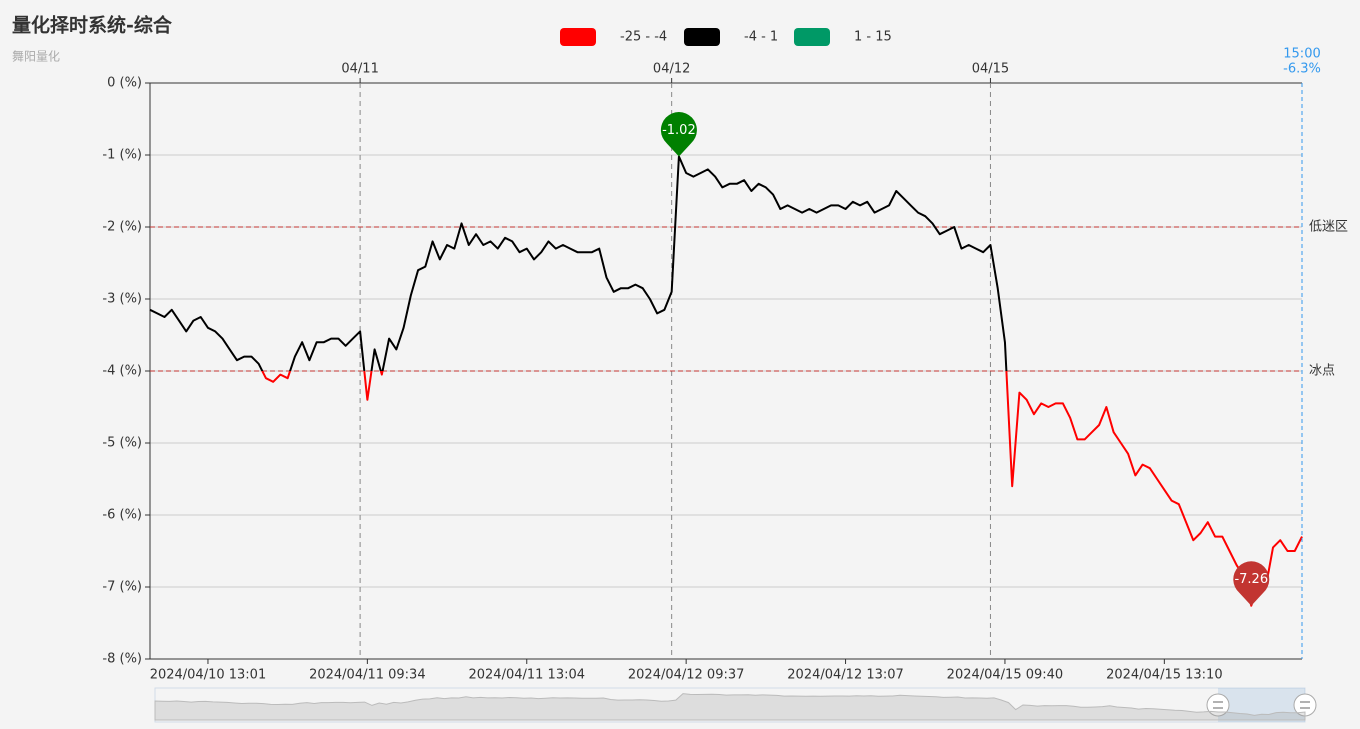  Describe the element at coordinates (686, 675) in the screenshot. I see `x-tick-label: 2024/04/12 09:37` at that location.